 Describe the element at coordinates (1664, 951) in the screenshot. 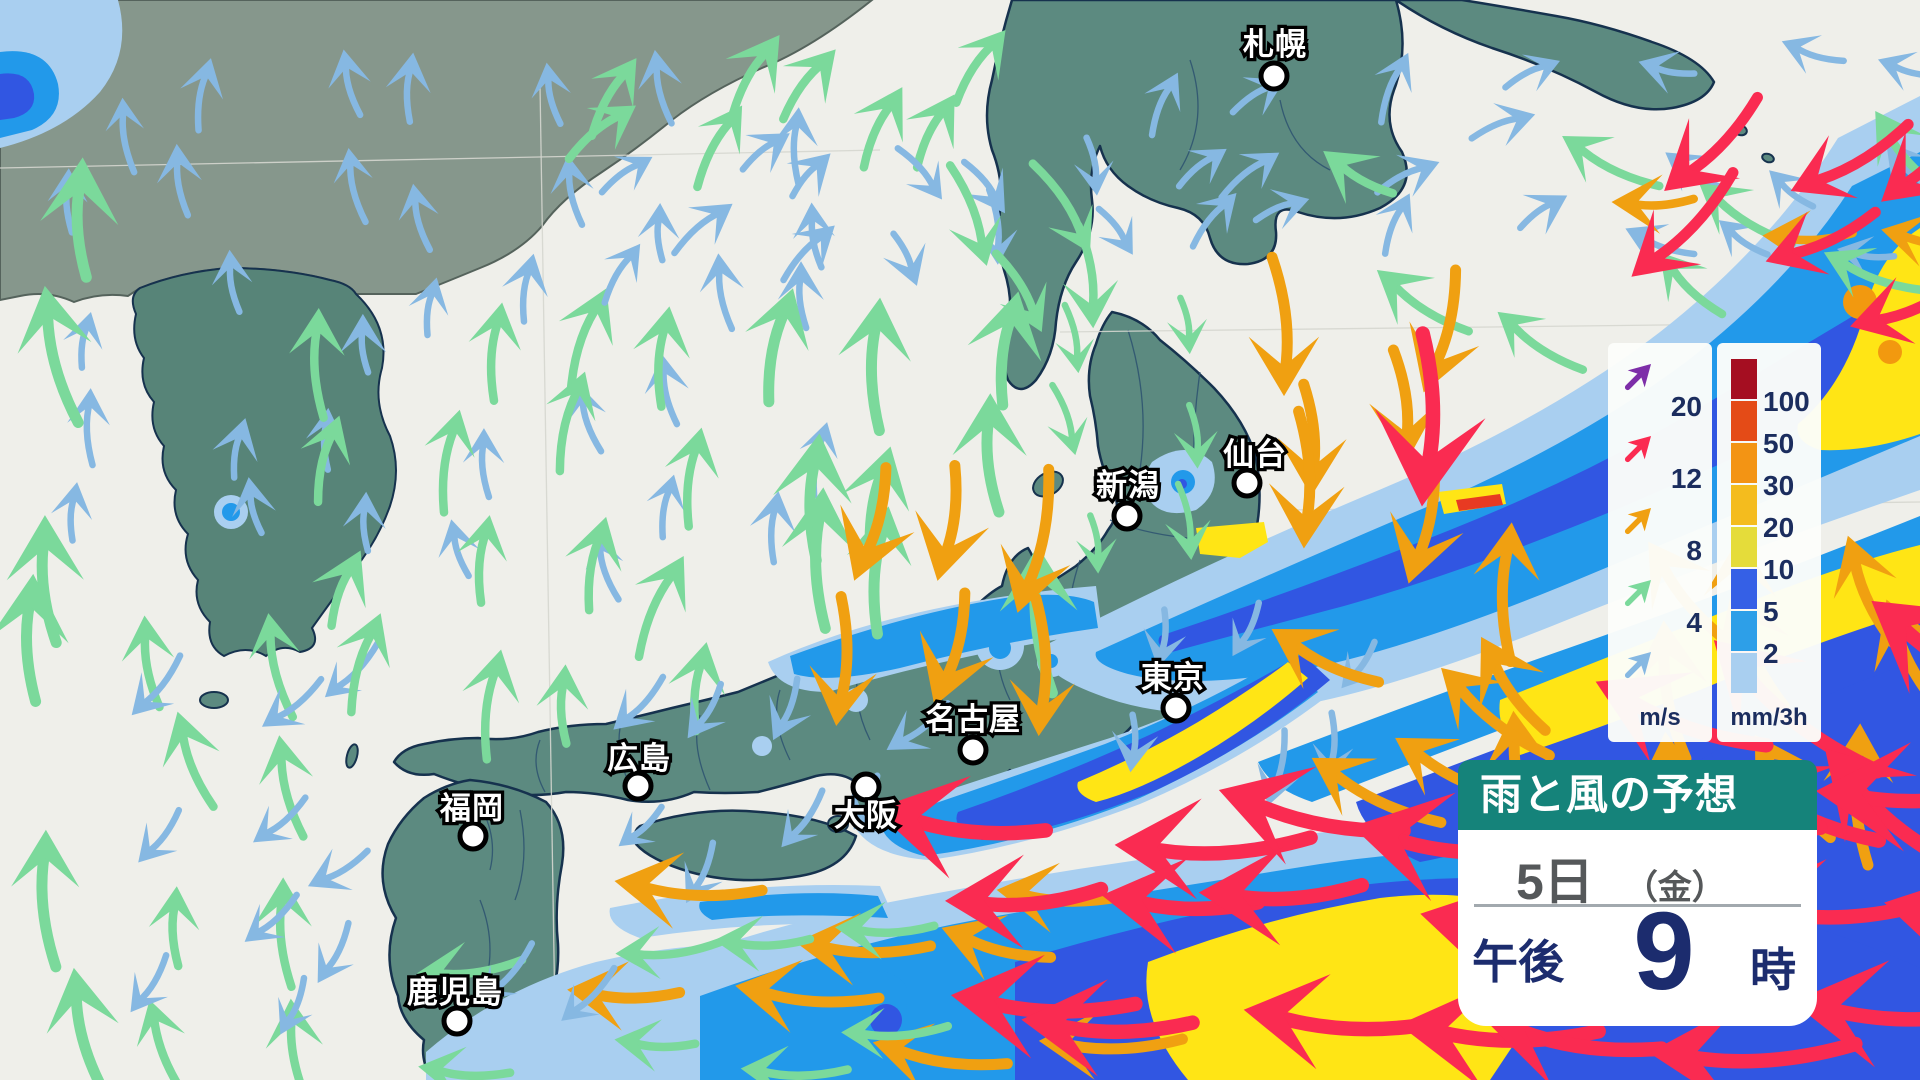

I see `time-hour: 9` at that location.